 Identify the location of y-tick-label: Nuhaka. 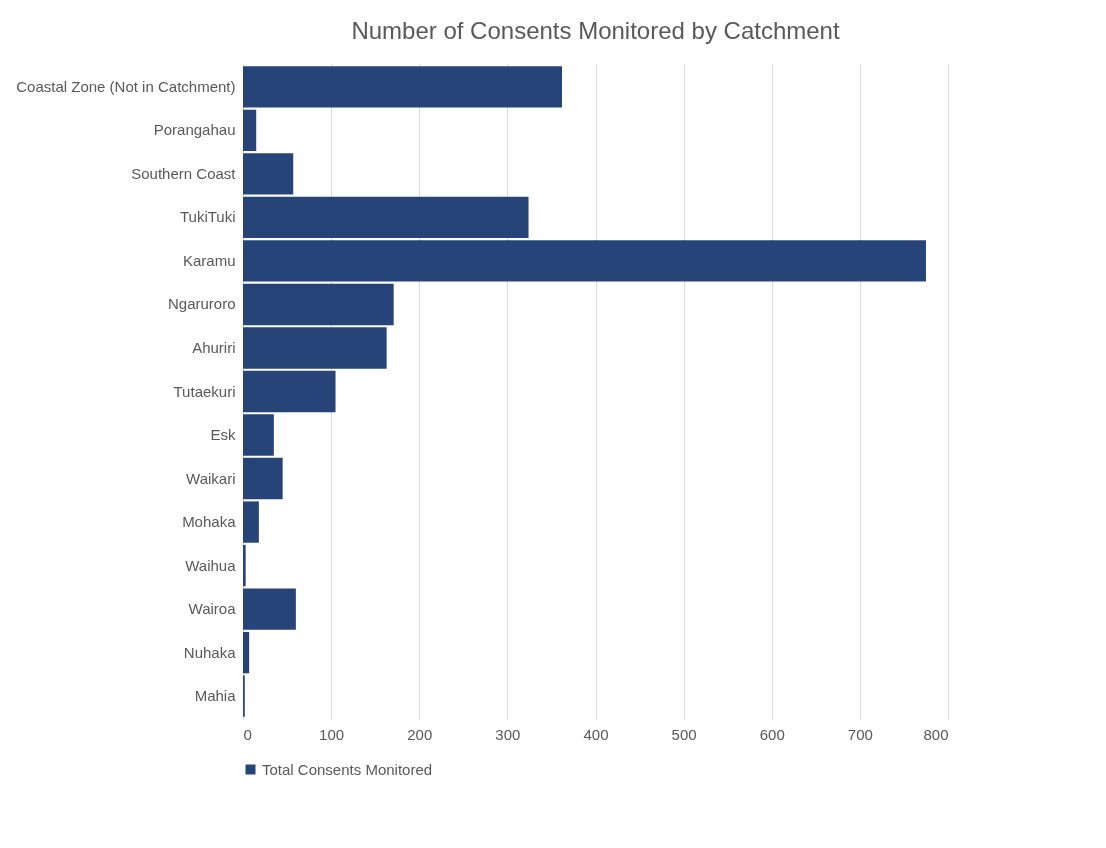
(210, 652).